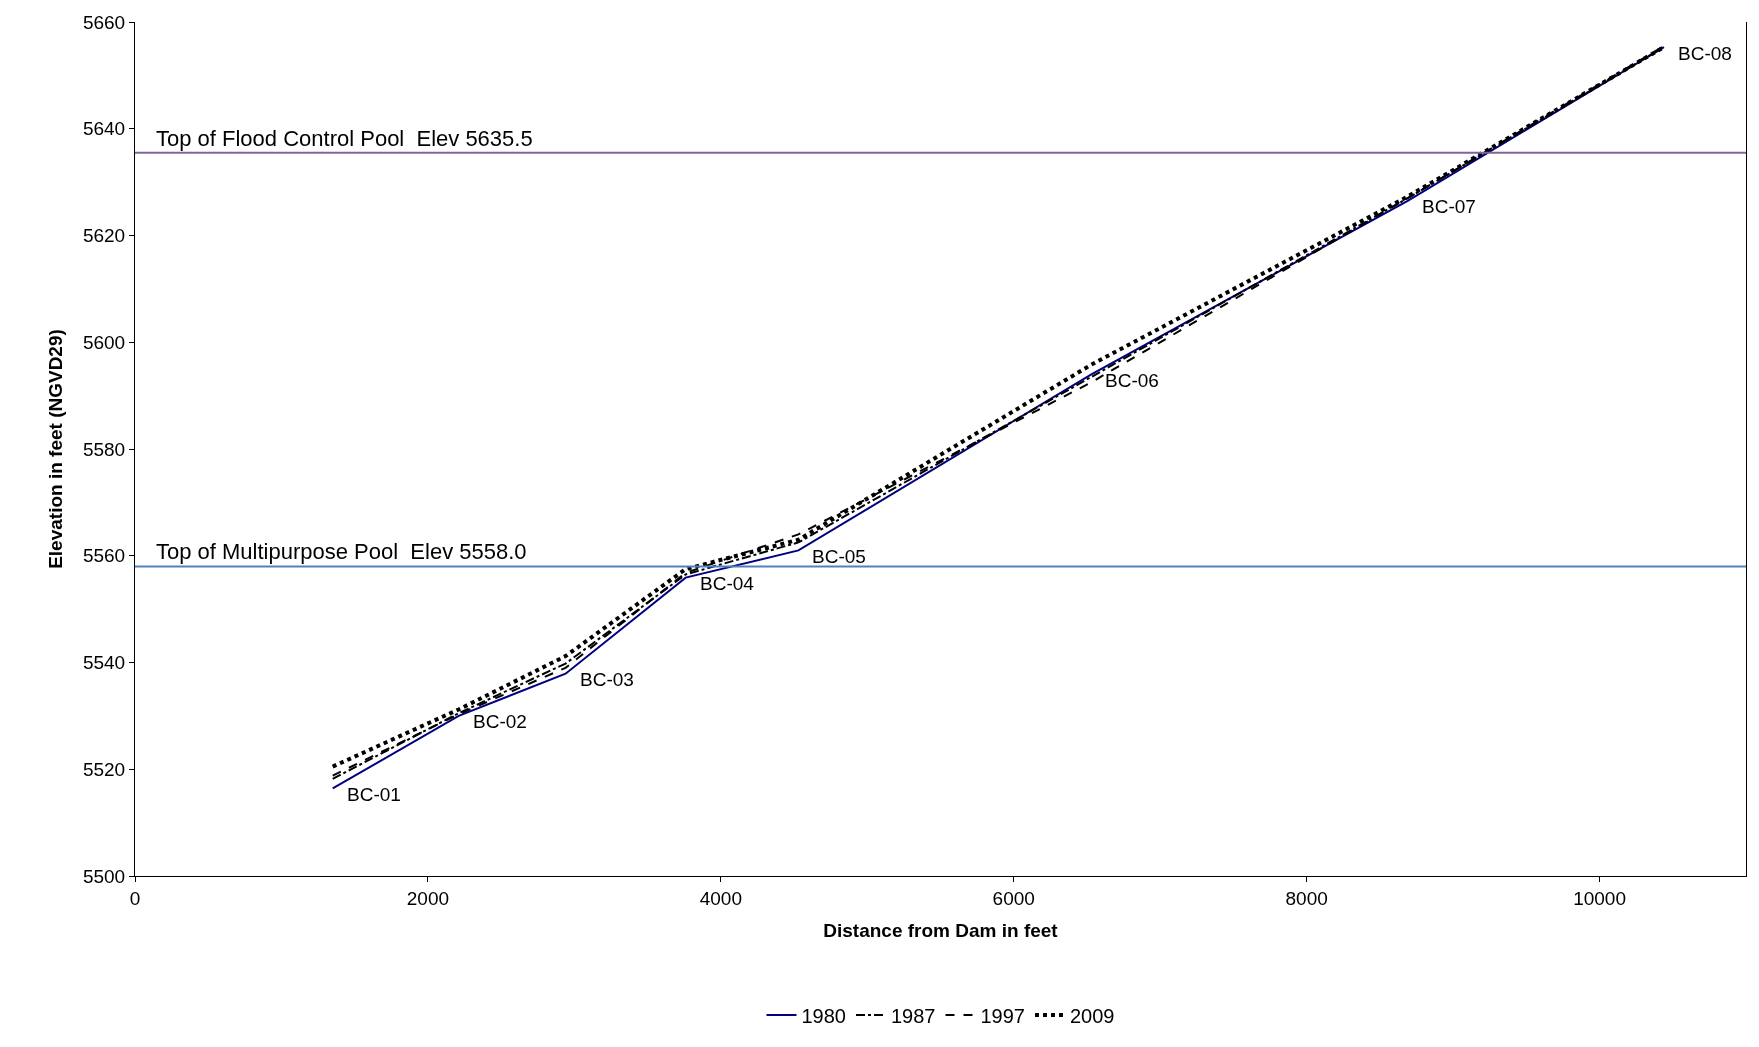  What do you see at coordinates (823, 1015) in the screenshot?
I see `legend-label: 1980` at bounding box center [823, 1015].